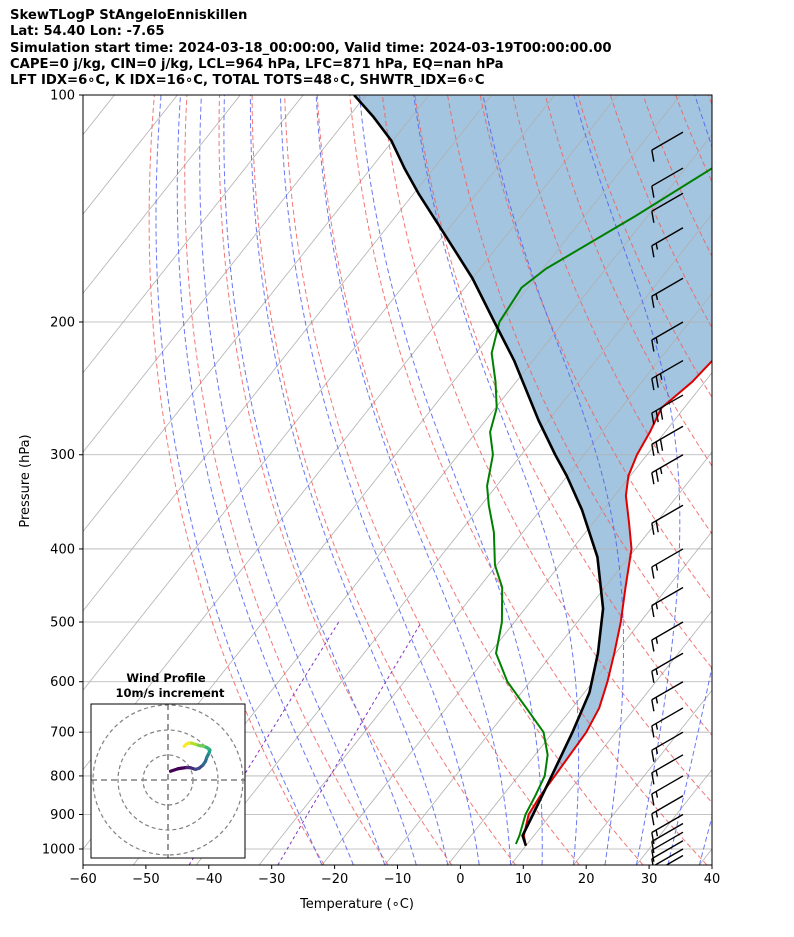  What do you see at coordinates (334, 879) in the screenshot?
I see `x-tick-label: −20` at bounding box center [334, 879].